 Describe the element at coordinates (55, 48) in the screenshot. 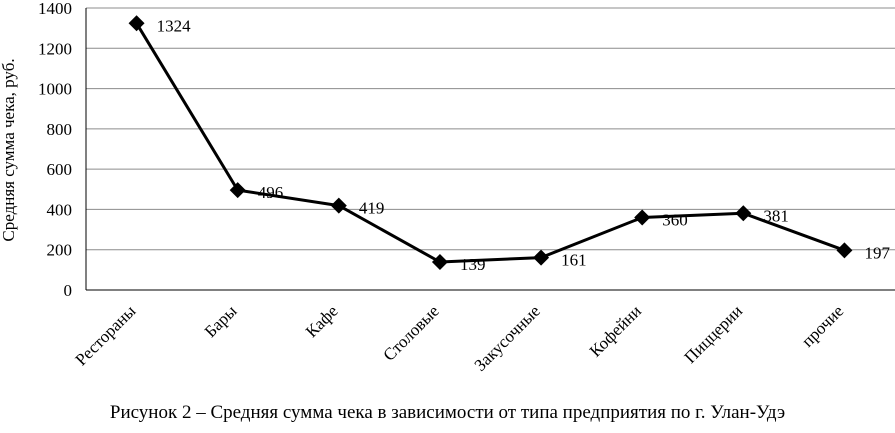

I see `y-tick-label: 1200` at that location.